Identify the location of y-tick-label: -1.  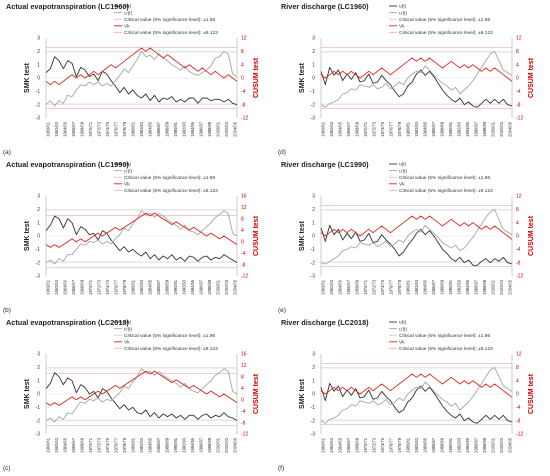
(38, 250).